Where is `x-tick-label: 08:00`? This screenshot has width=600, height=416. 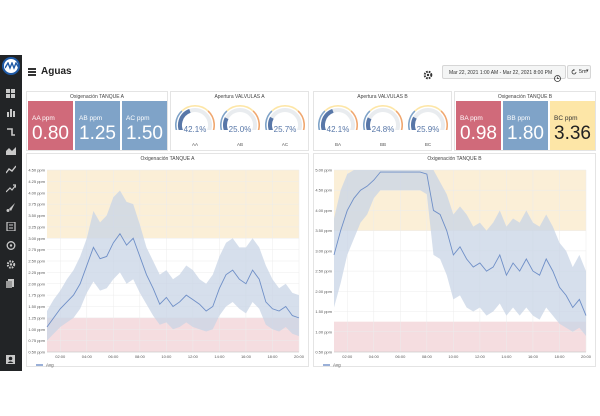
x-tick-label: 08:00 is located at coordinates (140, 356).